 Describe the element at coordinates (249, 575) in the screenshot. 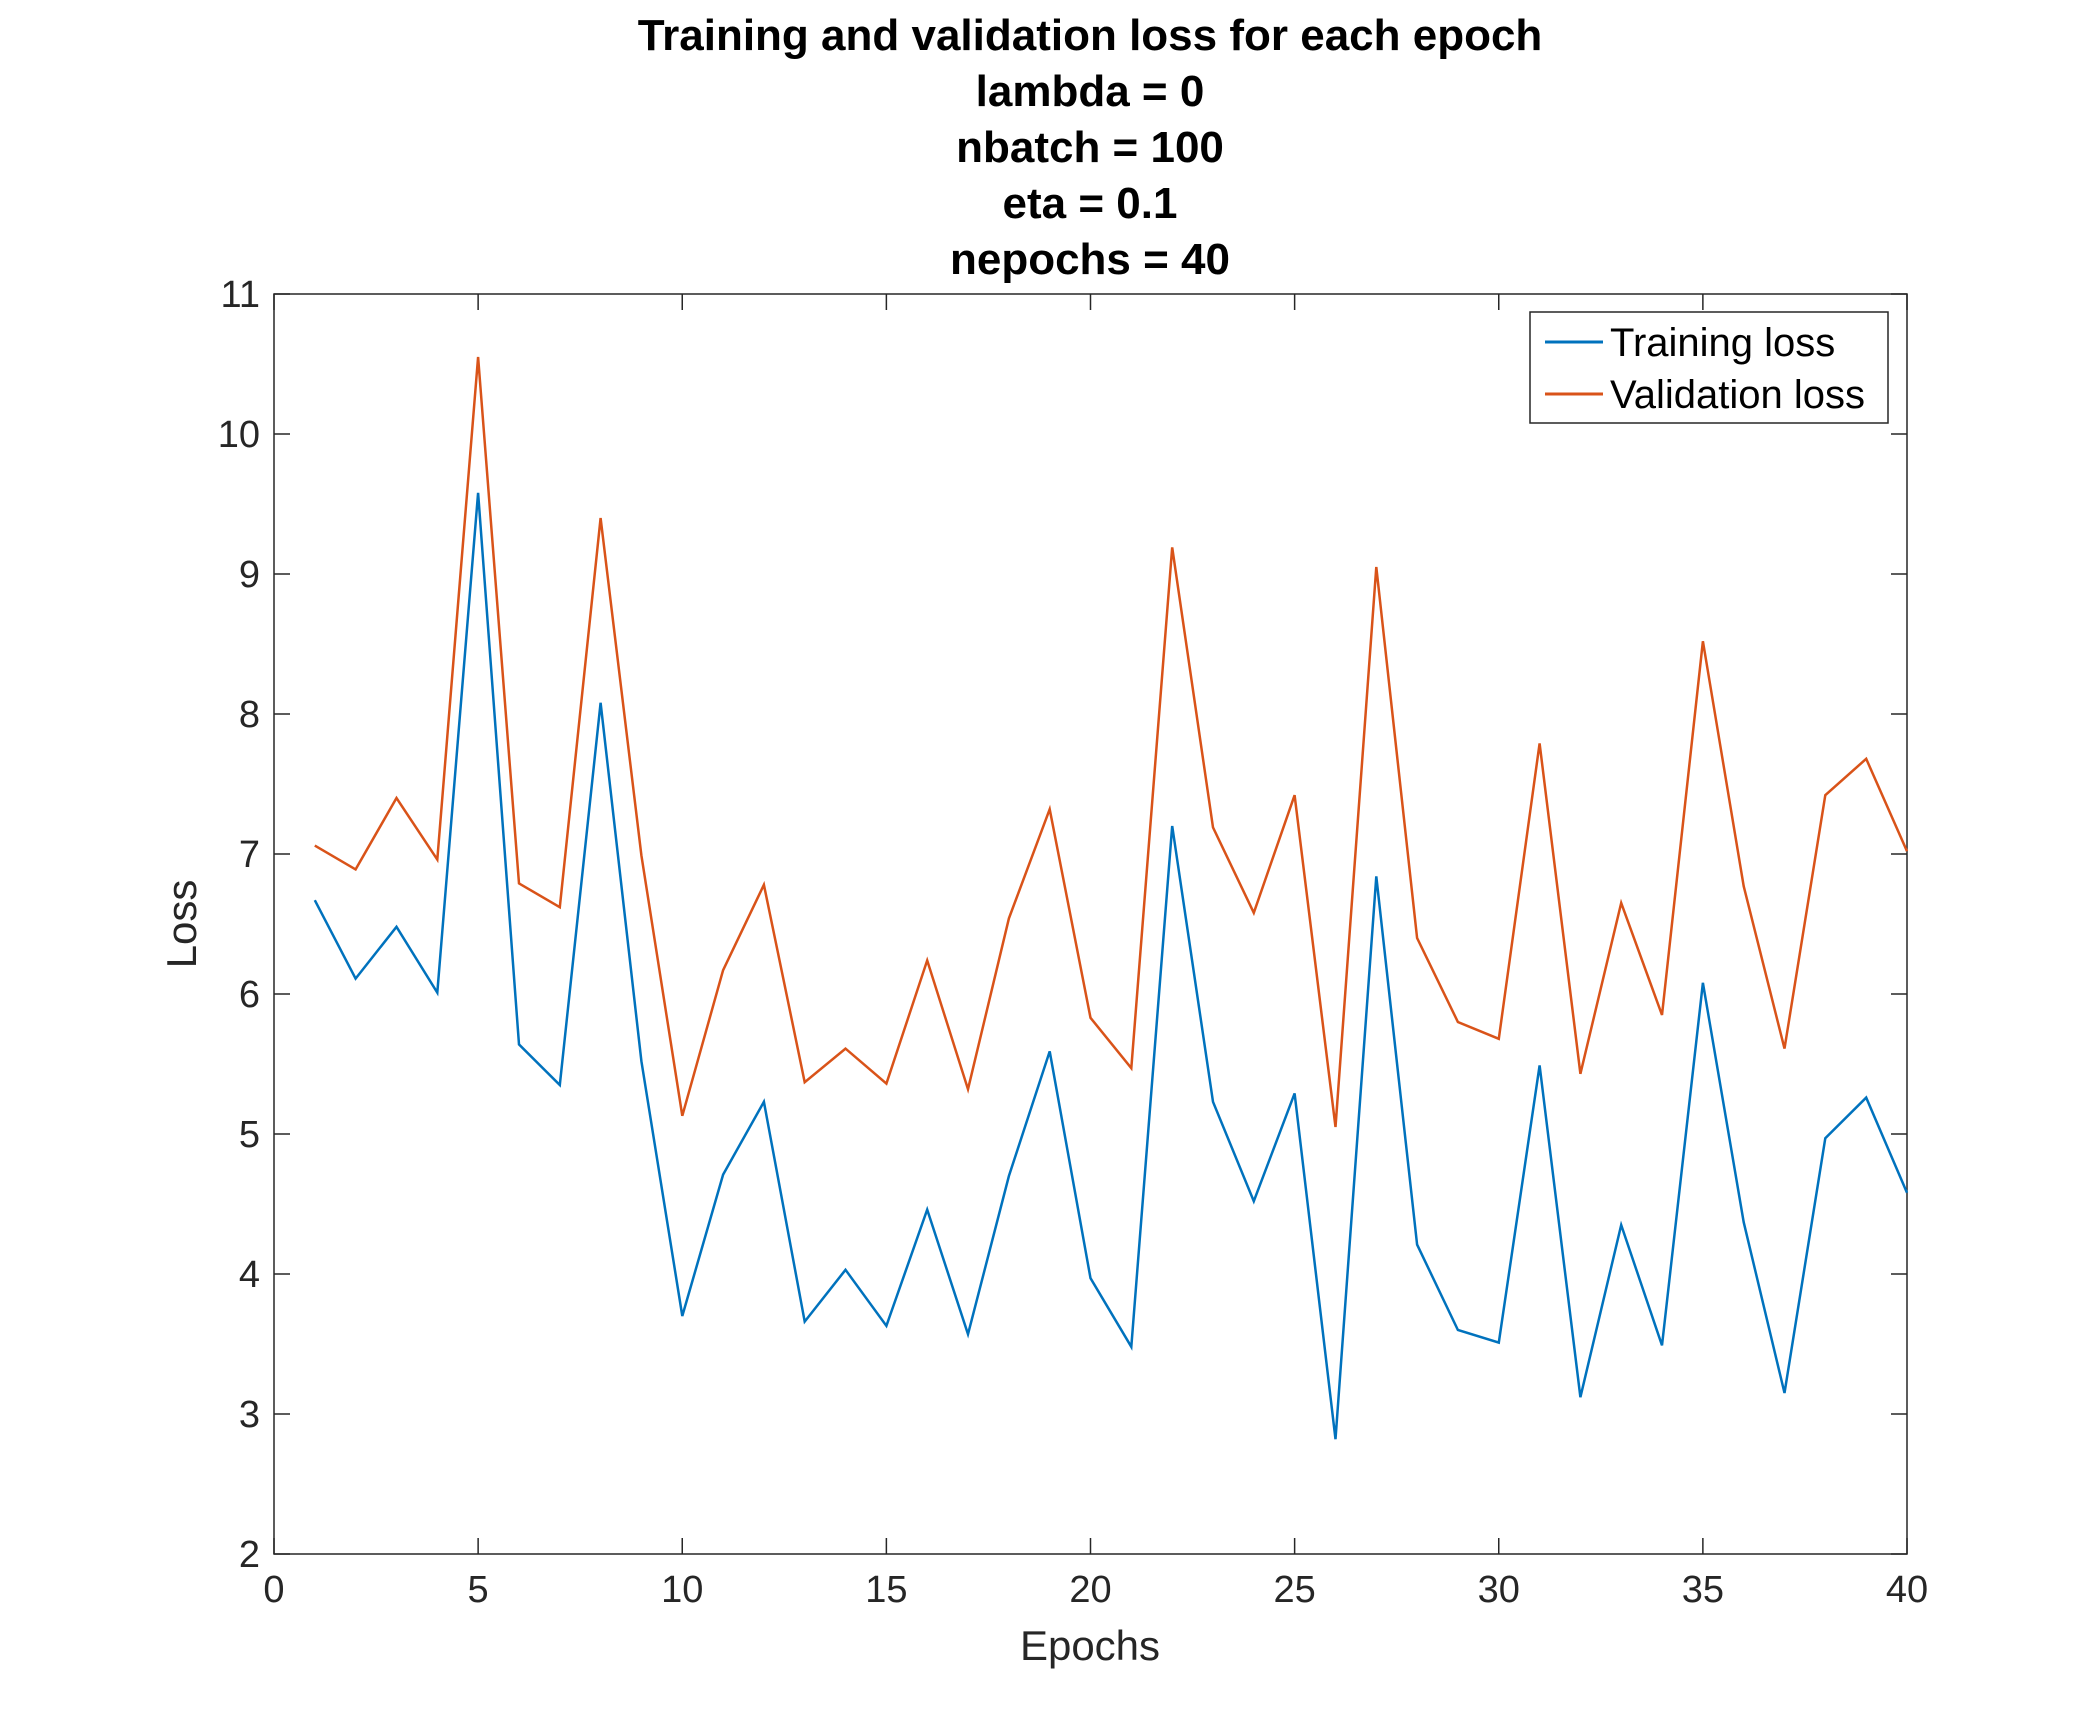

I see `y-tick-label: 9` at that location.